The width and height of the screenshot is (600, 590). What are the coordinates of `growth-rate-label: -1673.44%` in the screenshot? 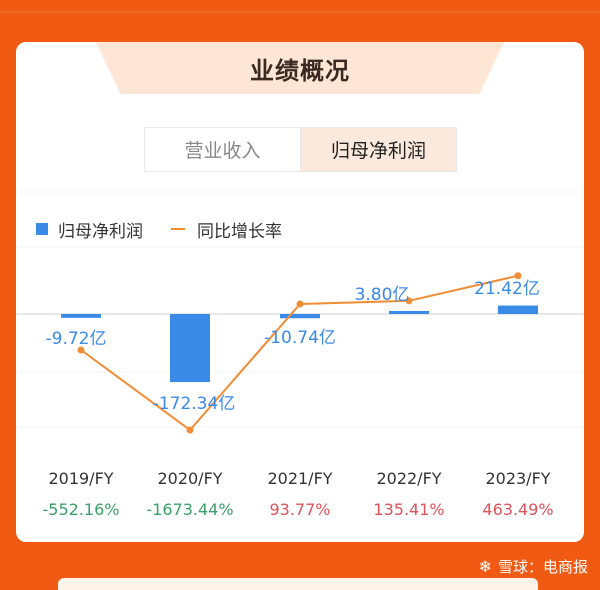 It's located at (189, 509).